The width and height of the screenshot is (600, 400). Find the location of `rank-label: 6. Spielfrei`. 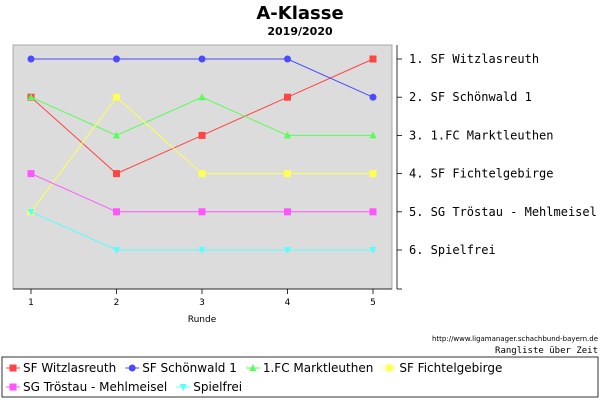

rank-label: 6. Spielfrei is located at coordinates (452, 250).